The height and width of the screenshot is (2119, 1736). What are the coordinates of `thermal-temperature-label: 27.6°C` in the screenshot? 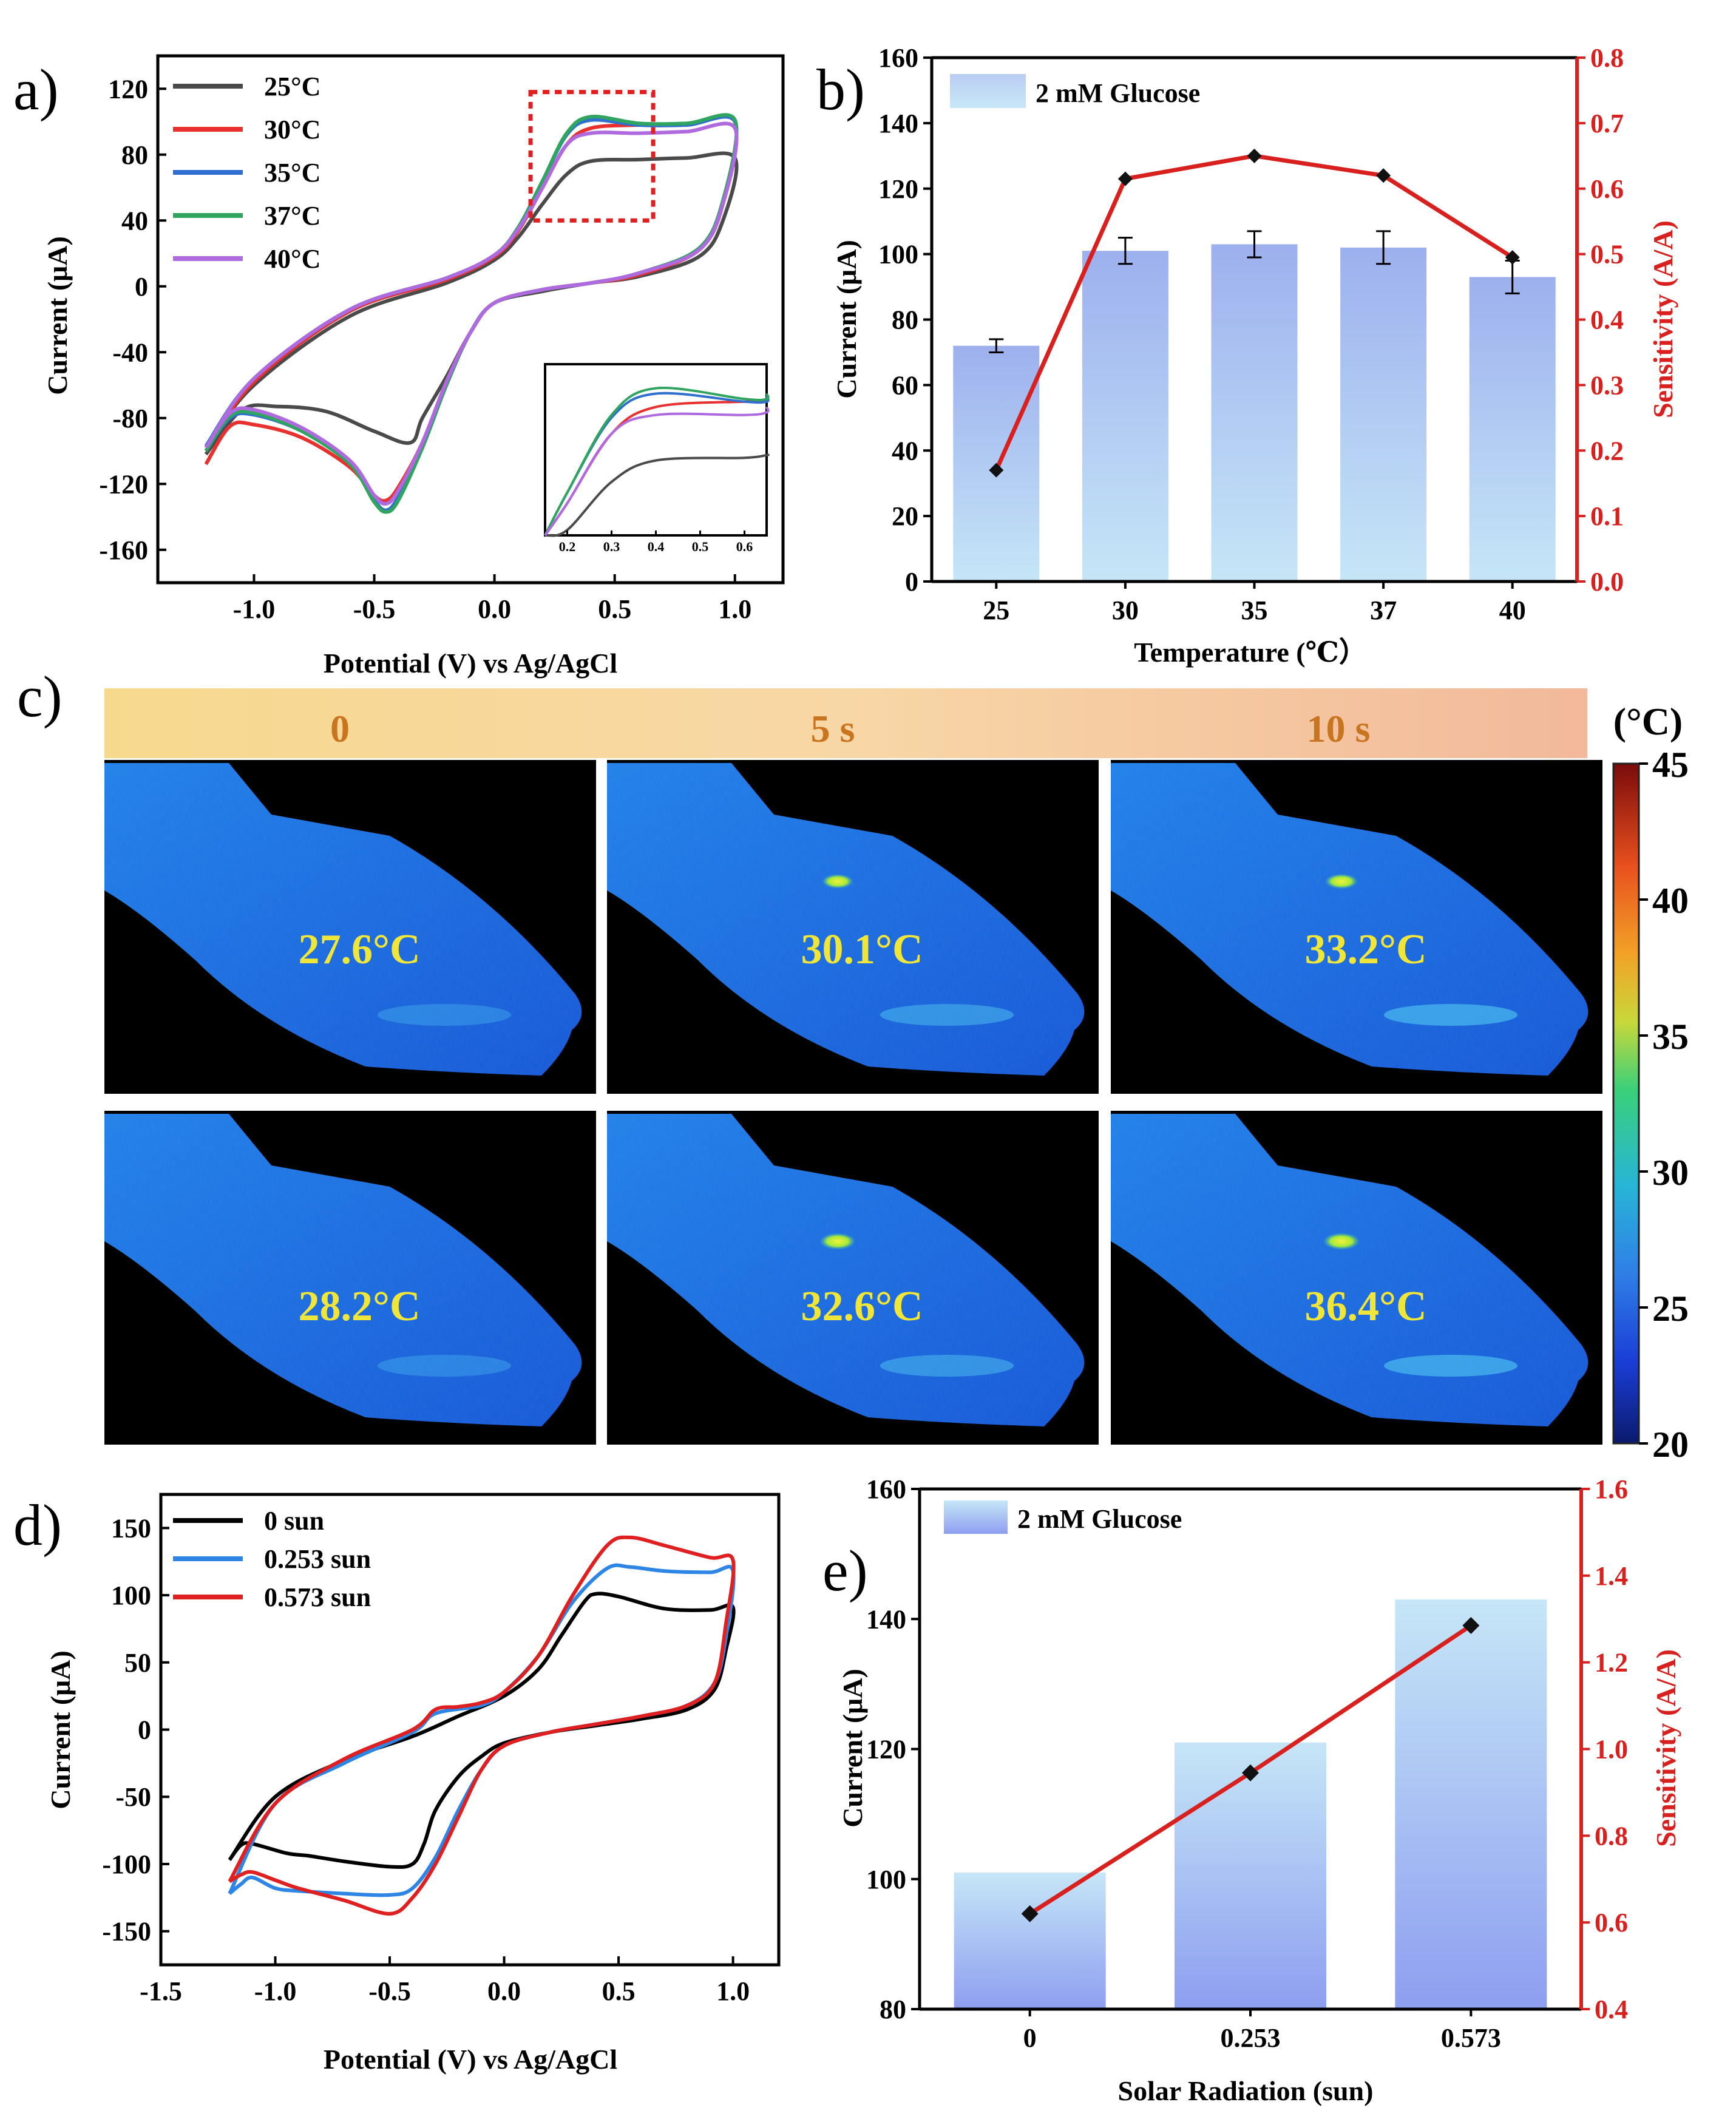 It's located at (359, 949).